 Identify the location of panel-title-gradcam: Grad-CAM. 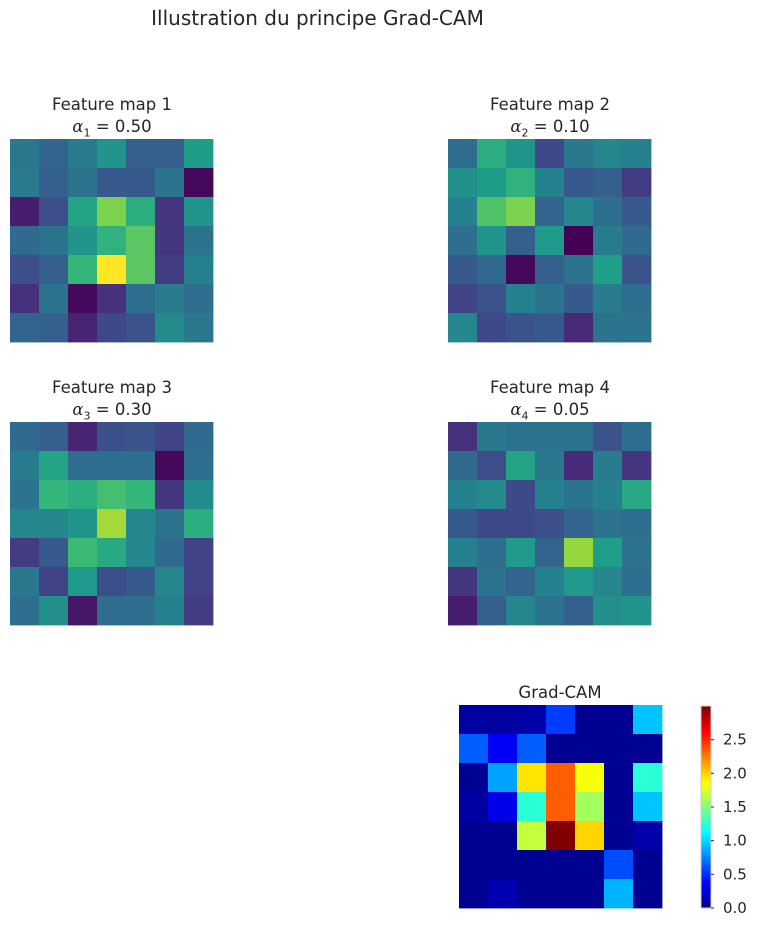
(560, 693).